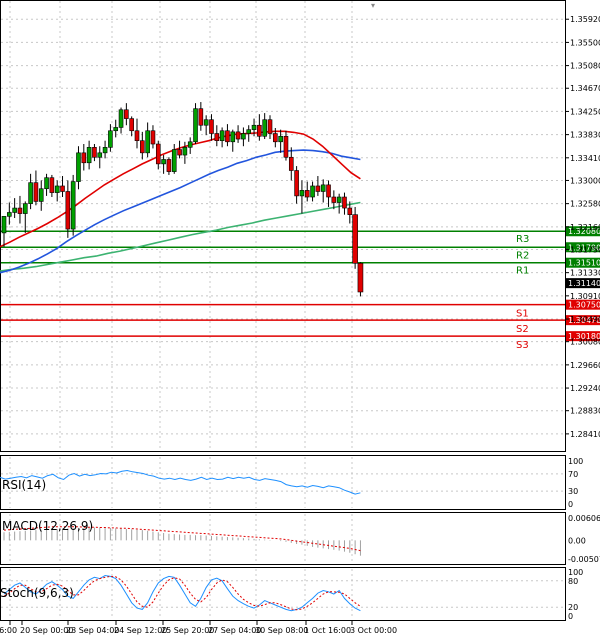 The width and height of the screenshot is (600, 635). Describe the element at coordinates (585, 227) in the screenshot. I see `price-tick-label: 1.32160` at that location.